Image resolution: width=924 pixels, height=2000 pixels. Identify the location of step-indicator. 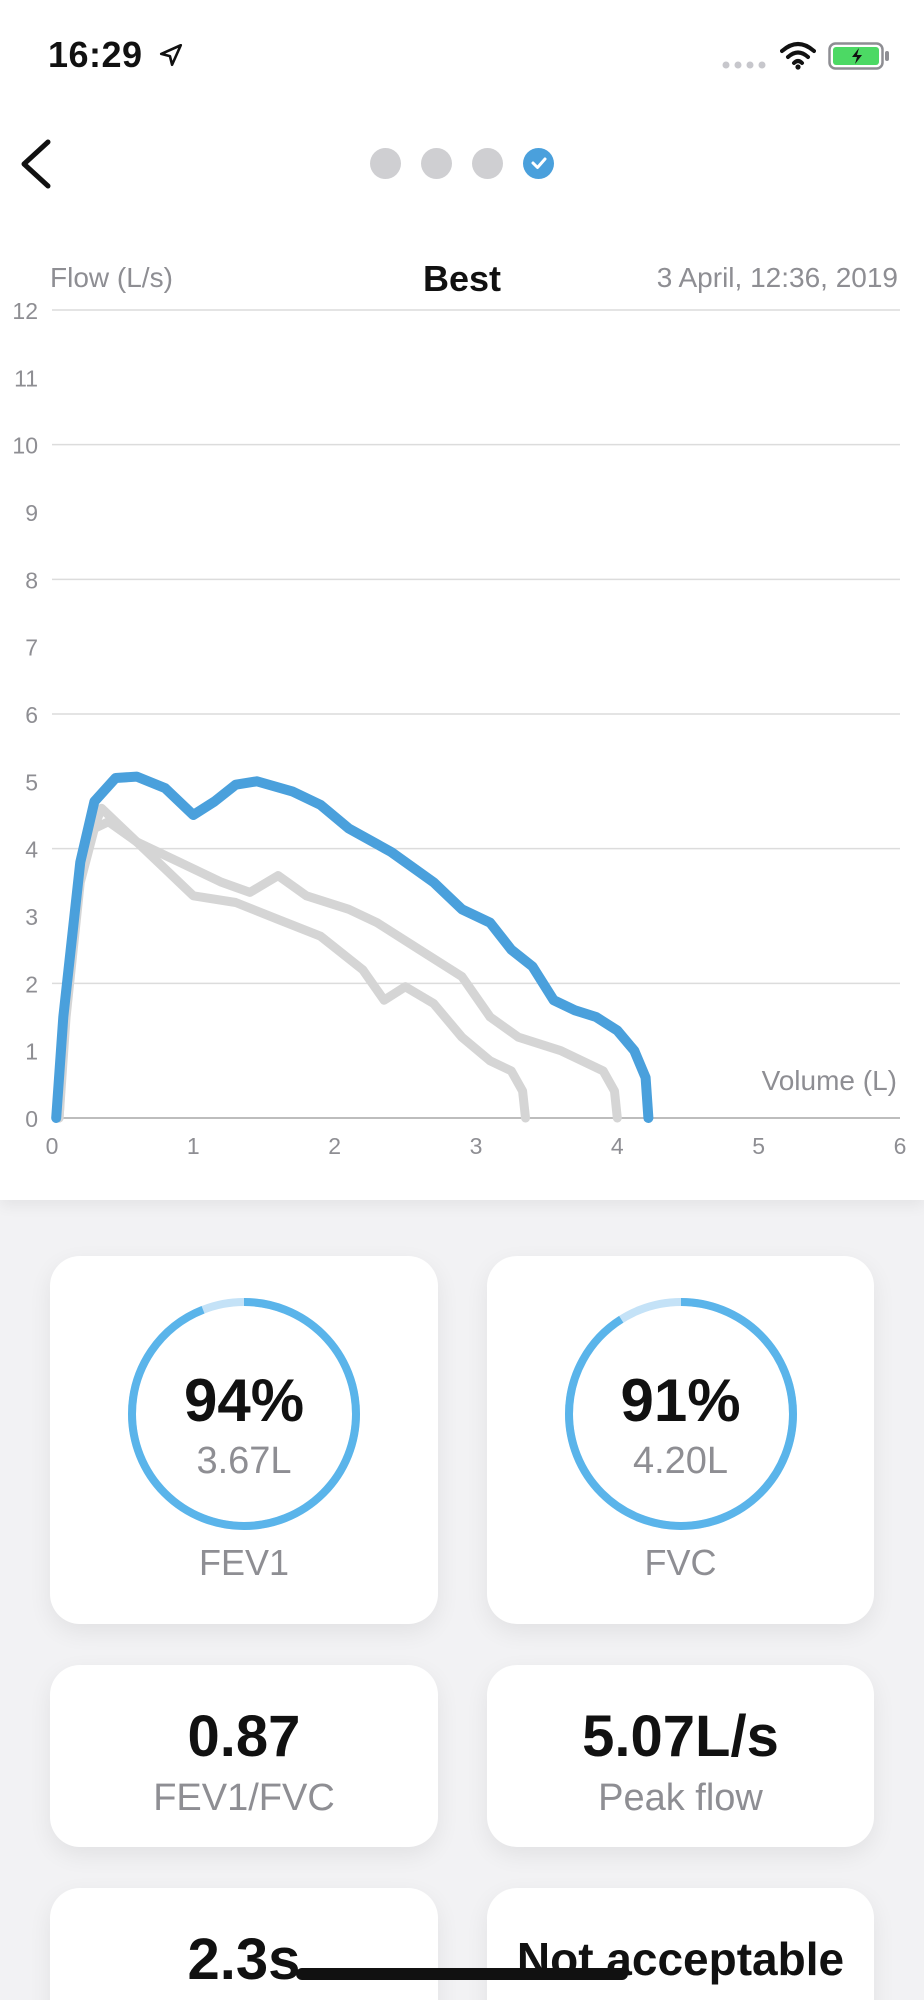
(462, 163).